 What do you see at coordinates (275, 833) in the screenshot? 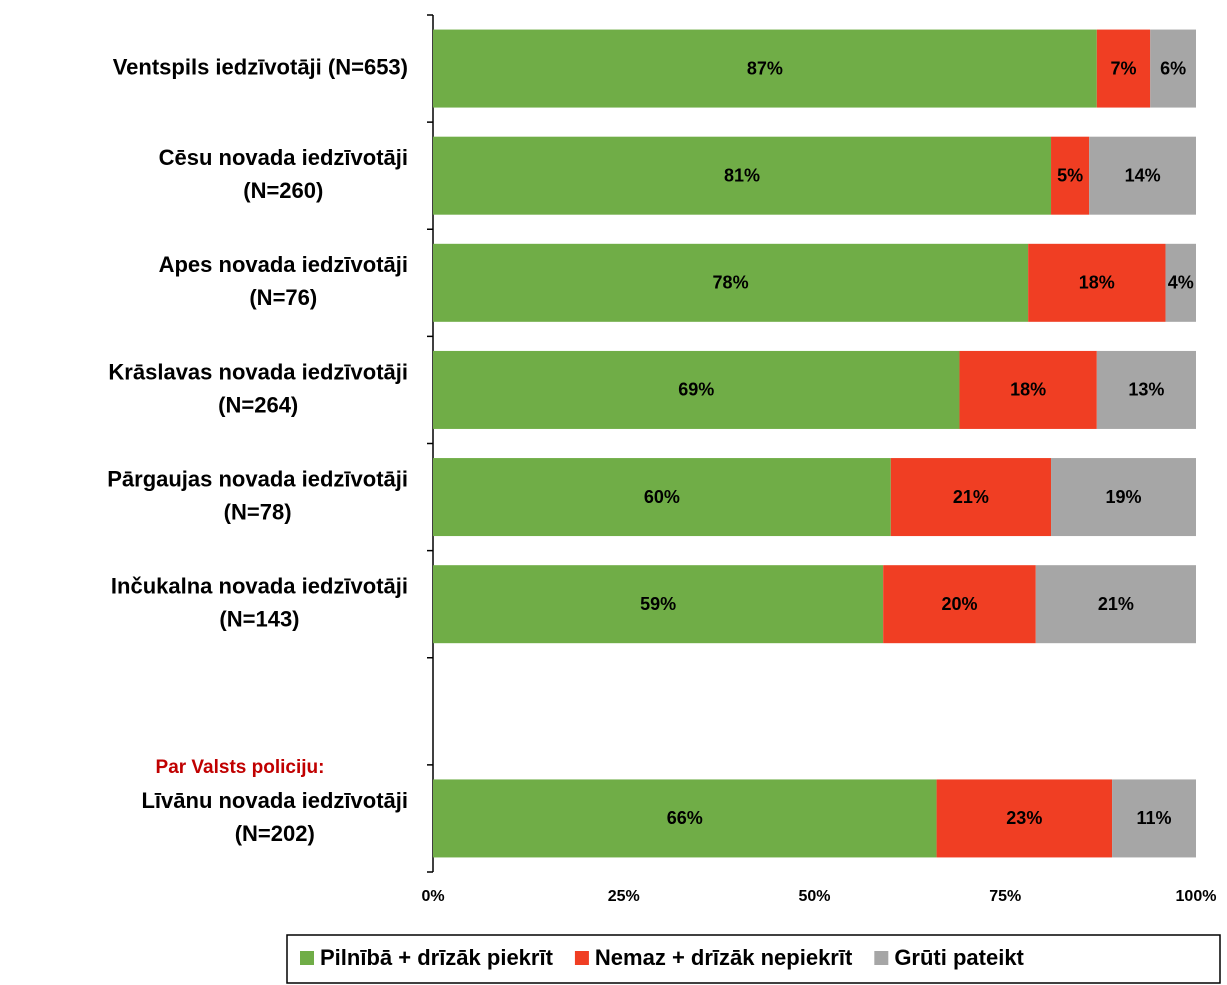
I see `category-label: (N=202)` at bounding box center [275, 833].